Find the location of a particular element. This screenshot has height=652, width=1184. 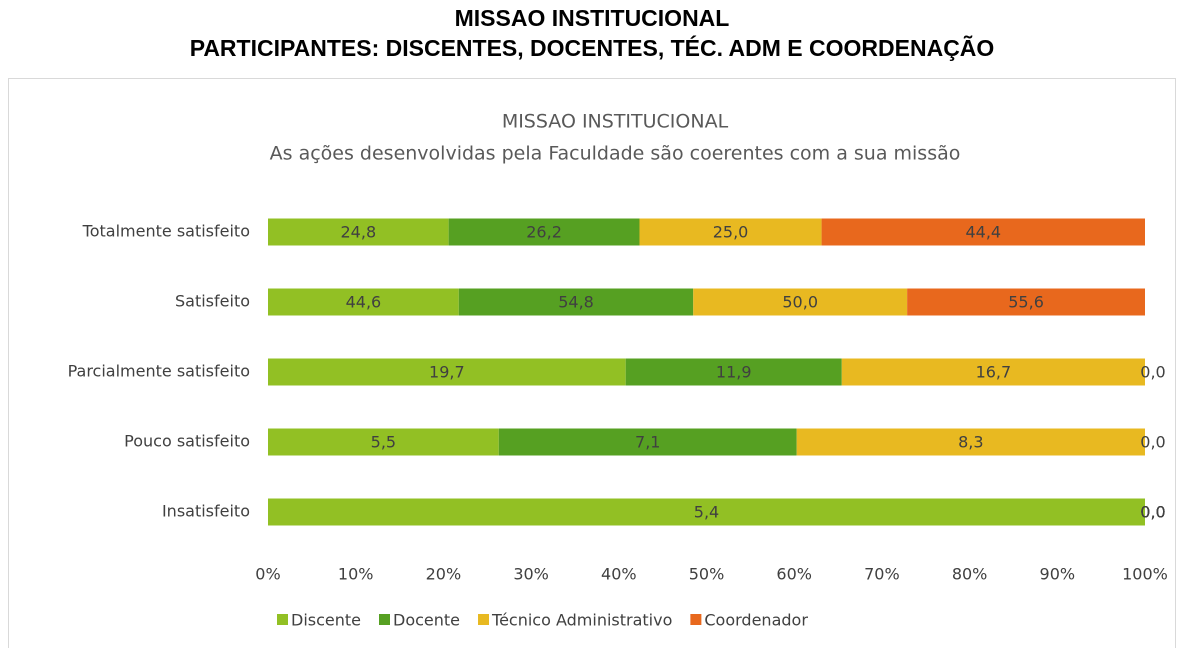

x-tick-label: 50% is located at coordinates (707, 574).